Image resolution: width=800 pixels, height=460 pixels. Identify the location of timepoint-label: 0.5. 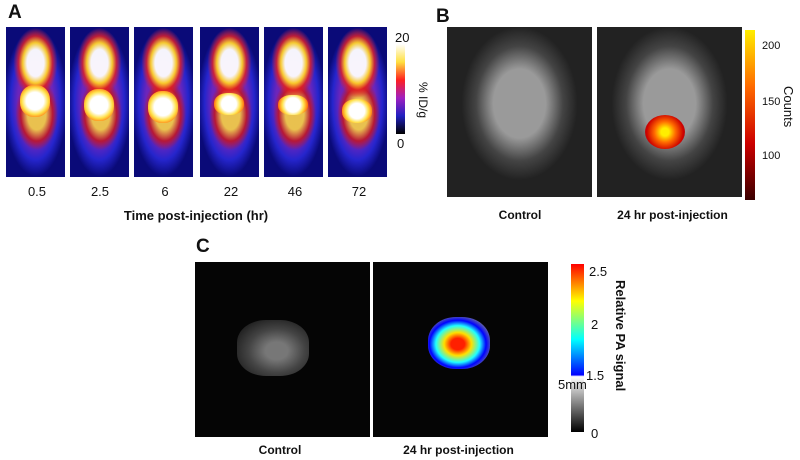
(37, 191).